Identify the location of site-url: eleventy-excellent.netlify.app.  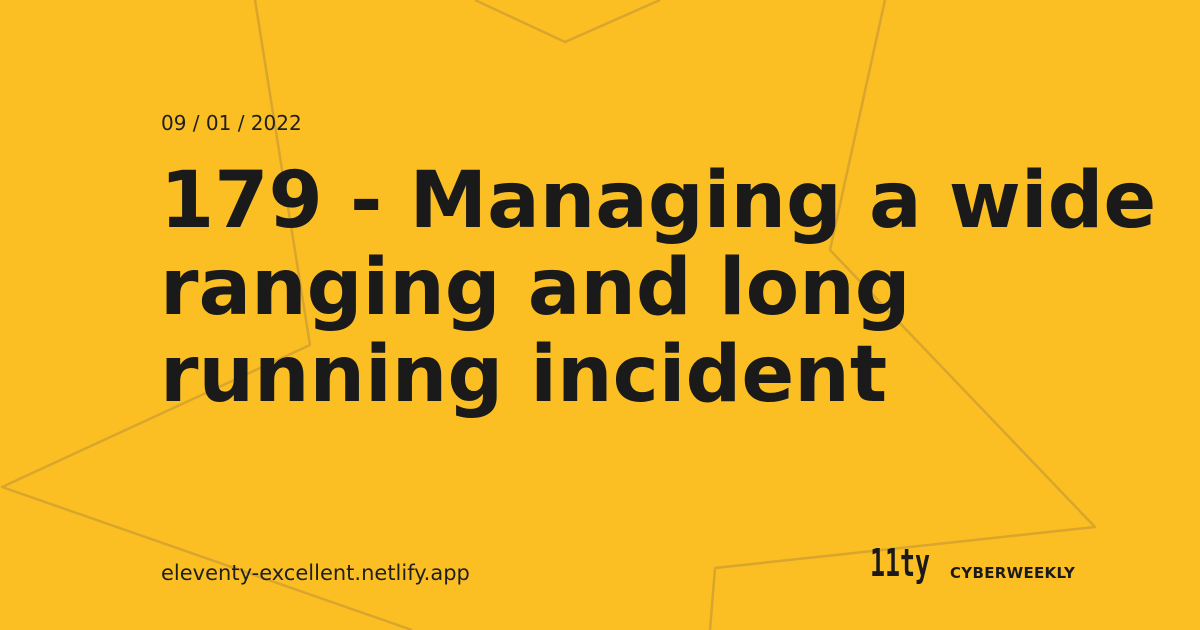
(315, 573).